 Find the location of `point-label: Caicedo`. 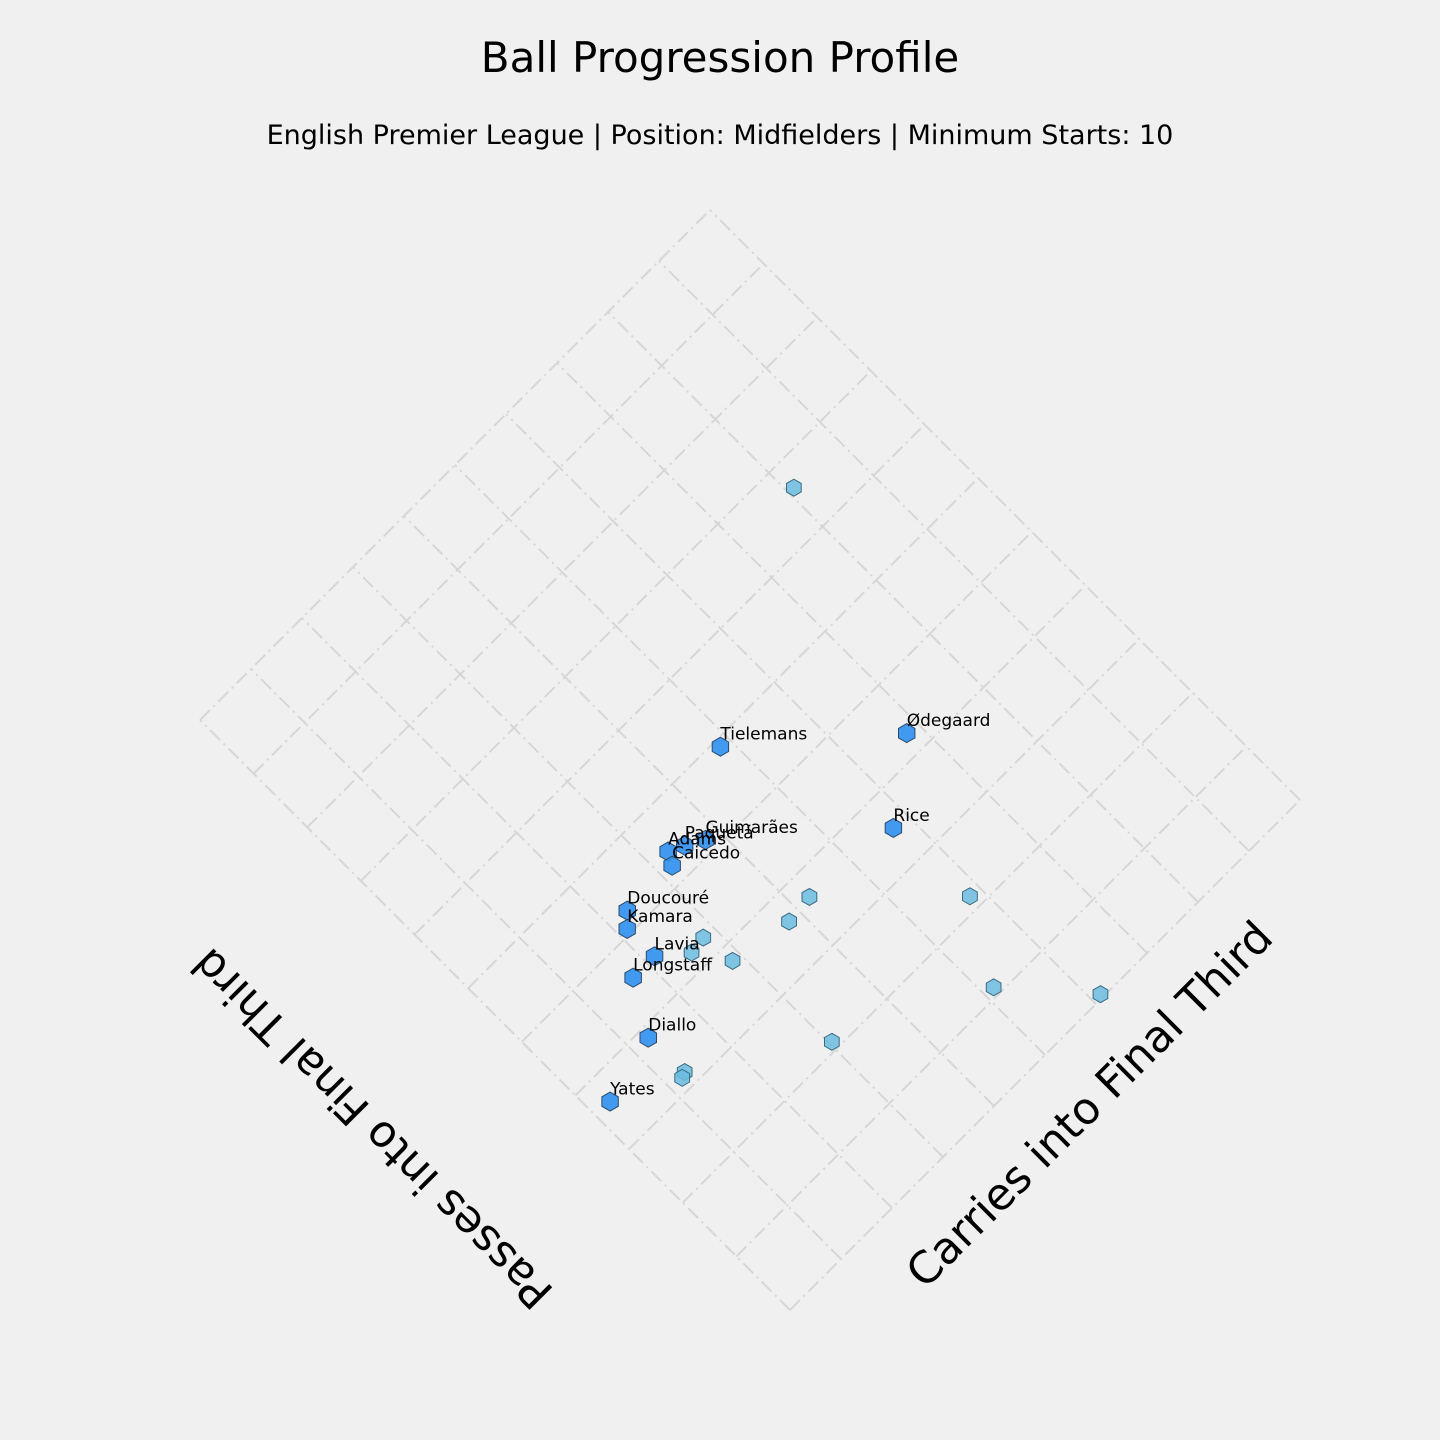

point-label: Caicedo is located at coordinates (706, 854).